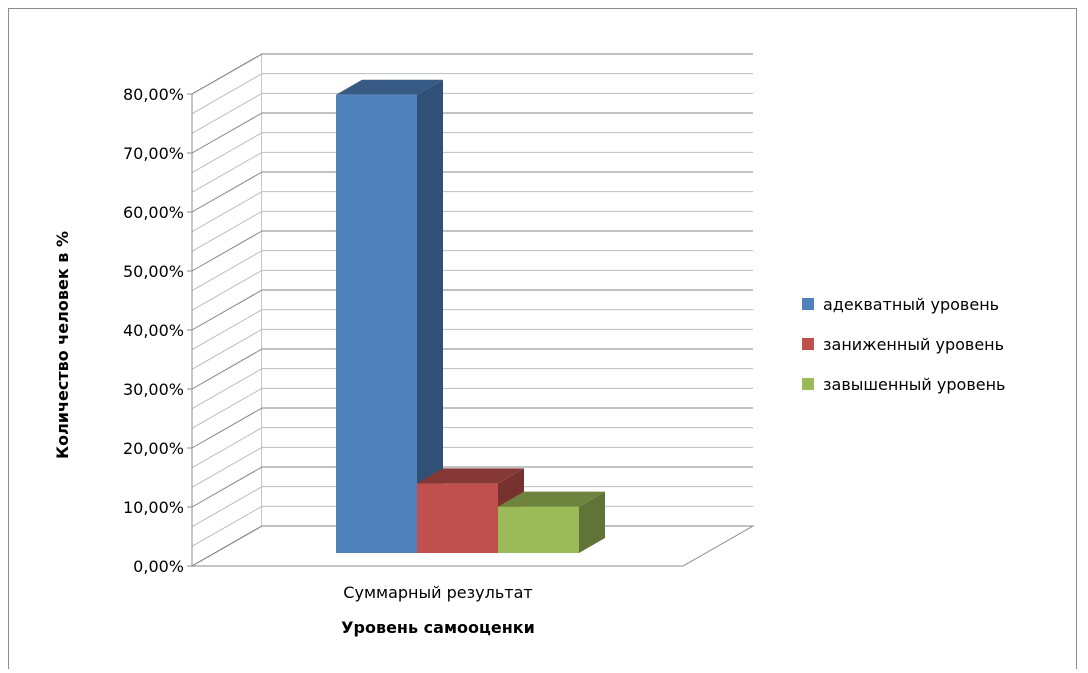 This screenshot has width=1088, height=673. Describe the element at coordinates (153, 153) in the screenshot. I see `y-tick-label: 70,00%` at that location.